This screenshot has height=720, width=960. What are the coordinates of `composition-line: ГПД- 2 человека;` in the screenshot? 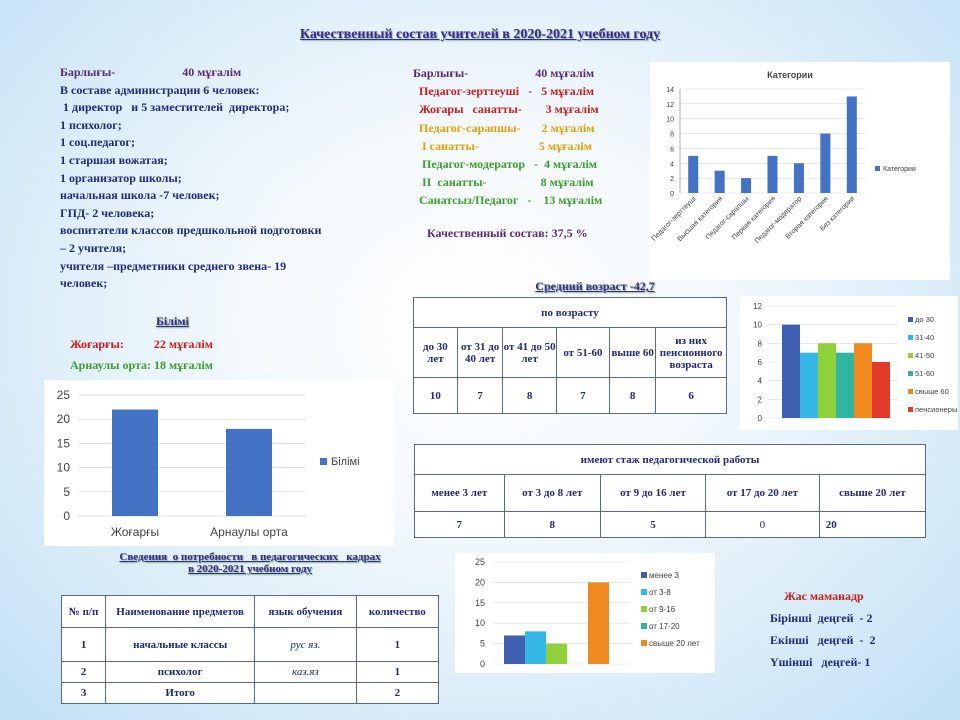 It's located at (107, 212).